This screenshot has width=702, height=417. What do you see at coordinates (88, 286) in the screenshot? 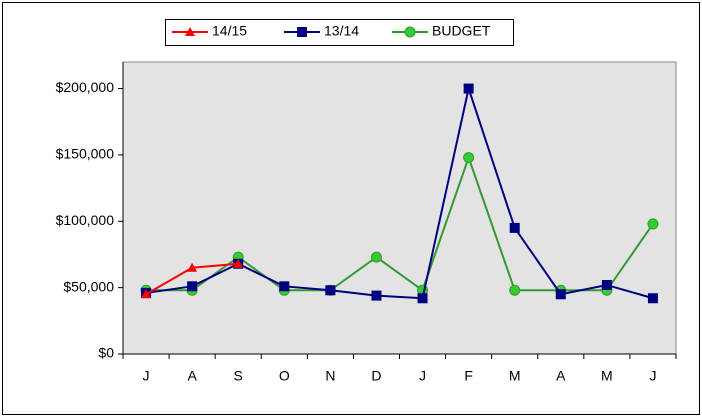
I see `y-tick-label: $50,000` at bounding box center [88, 286].